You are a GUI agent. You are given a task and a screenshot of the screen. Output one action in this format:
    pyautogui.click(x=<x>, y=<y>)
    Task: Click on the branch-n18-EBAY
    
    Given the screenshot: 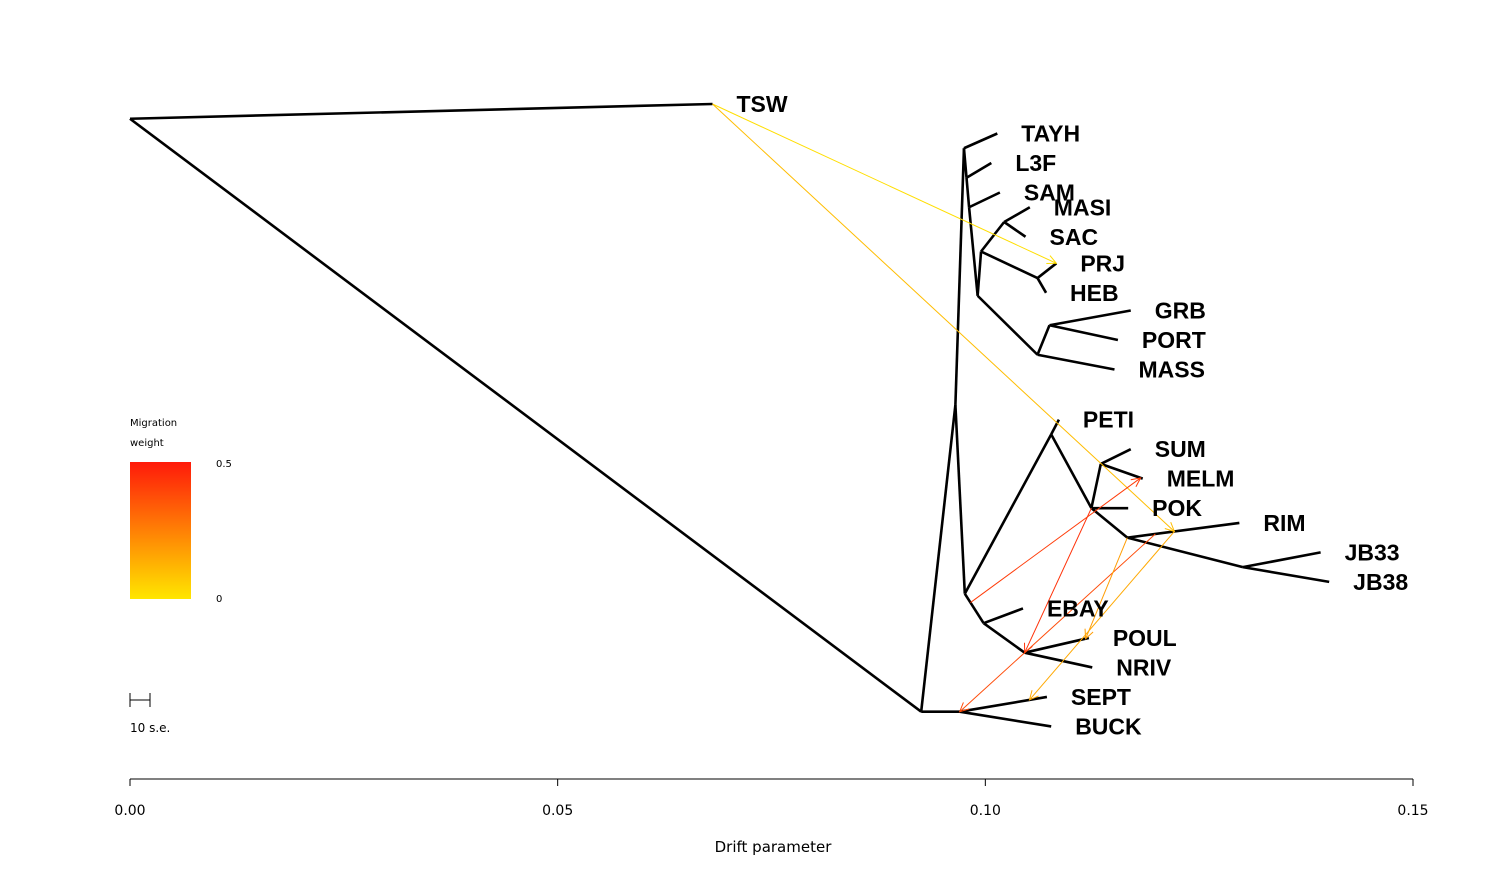 What is the action you would take?
    pyautogui.click(x=1003, y=616)
    